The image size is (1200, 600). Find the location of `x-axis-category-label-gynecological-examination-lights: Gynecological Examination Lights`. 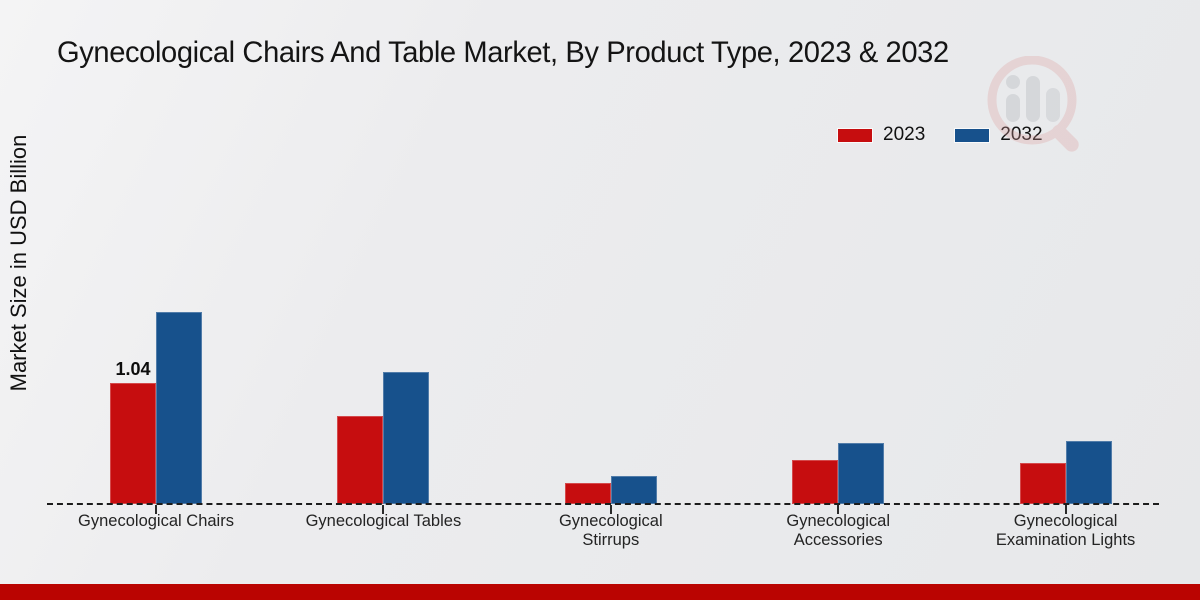

x-axis-category-label-gynecological-examination-lights: Gynecological Examination Lights is located at coordinates (1065, 531).